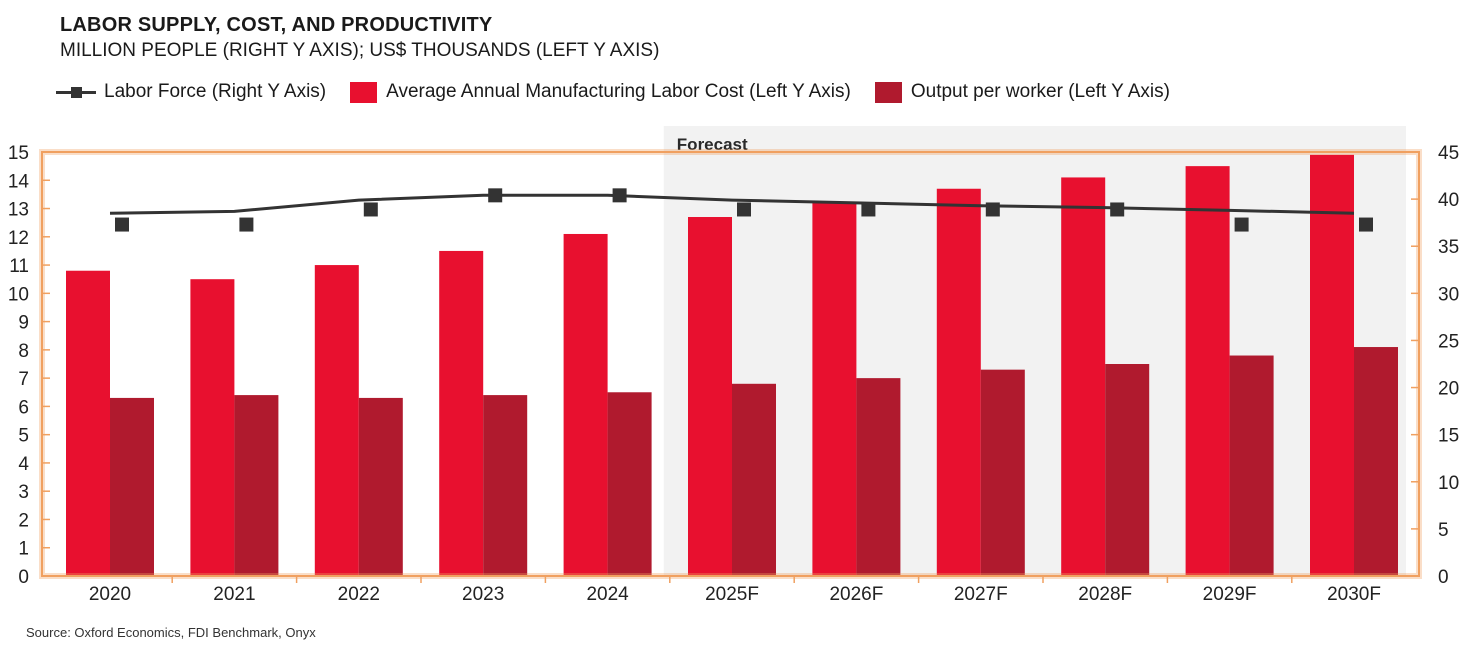 The image size is (1477, 646). What do you see at coordinates (18, 238) in the screenshot?
I see `left-axis-tick-label: 12` at bounding box center [18, 238].